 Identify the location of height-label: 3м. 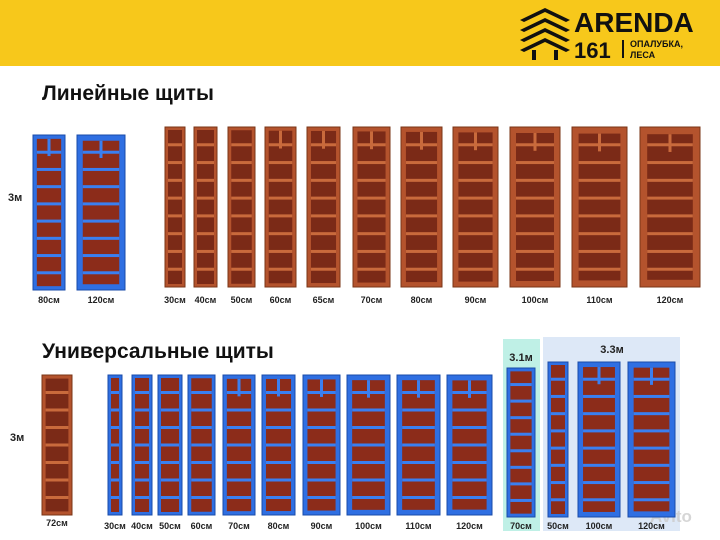
(17, 438).